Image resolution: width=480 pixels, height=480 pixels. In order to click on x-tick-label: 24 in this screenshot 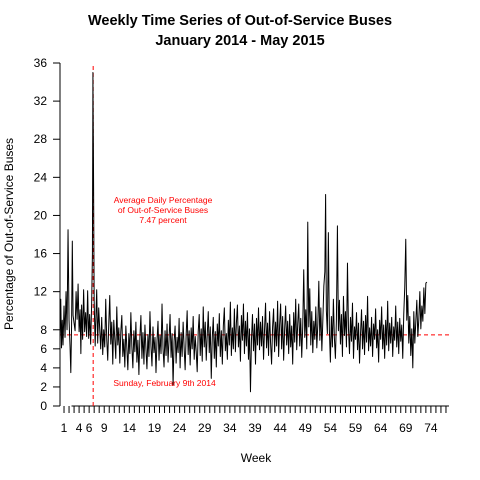, I will do `click(180, 428)`.